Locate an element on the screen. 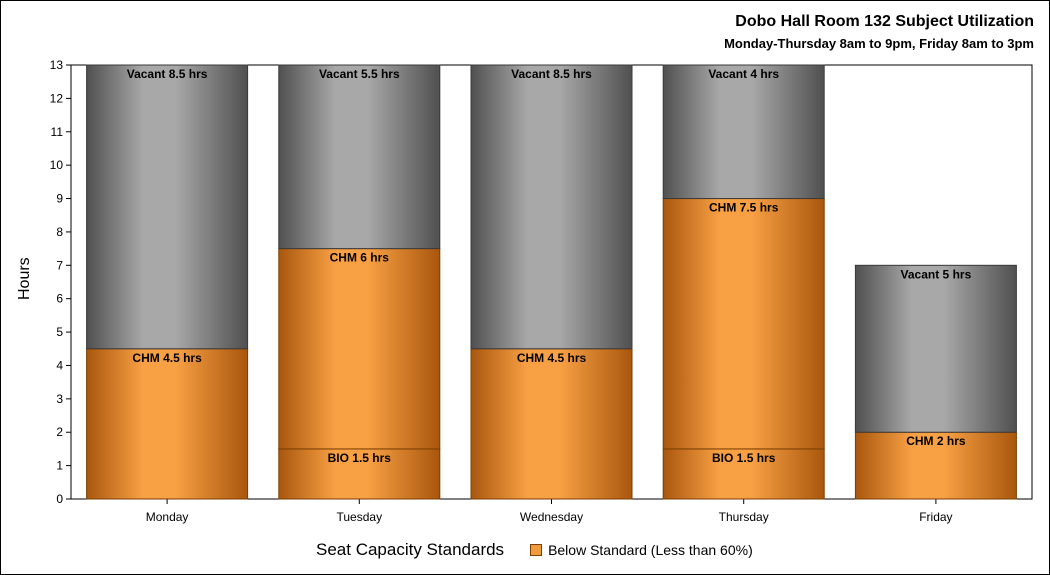 The image size is (1050, 575). y-tick-label: 11 is located at coordinates (57, 132).